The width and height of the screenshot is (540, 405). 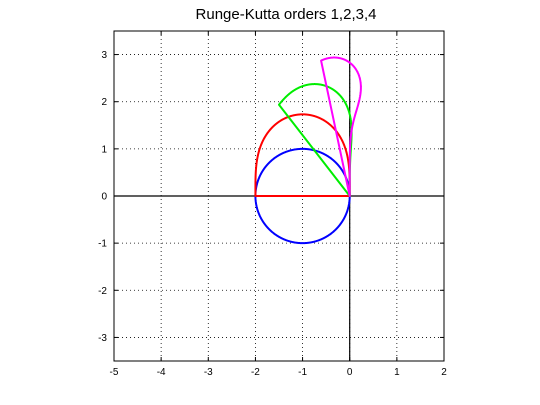 I want to click on x-tick-label: -3, so click(x=208, y=372).